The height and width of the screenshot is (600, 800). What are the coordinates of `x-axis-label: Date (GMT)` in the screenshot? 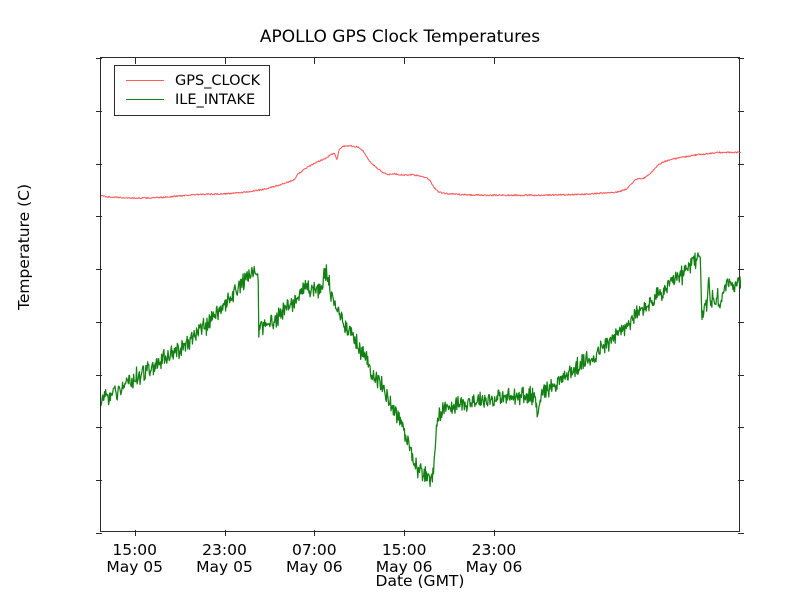 It's located at (420, 581).